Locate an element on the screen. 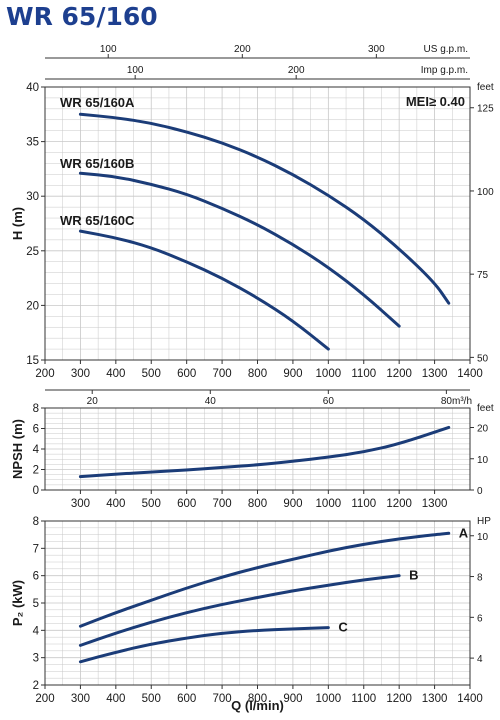 This screenshot has width=500, height=720. m3h-tick-label: 20 is located at coordinates (93, 401).